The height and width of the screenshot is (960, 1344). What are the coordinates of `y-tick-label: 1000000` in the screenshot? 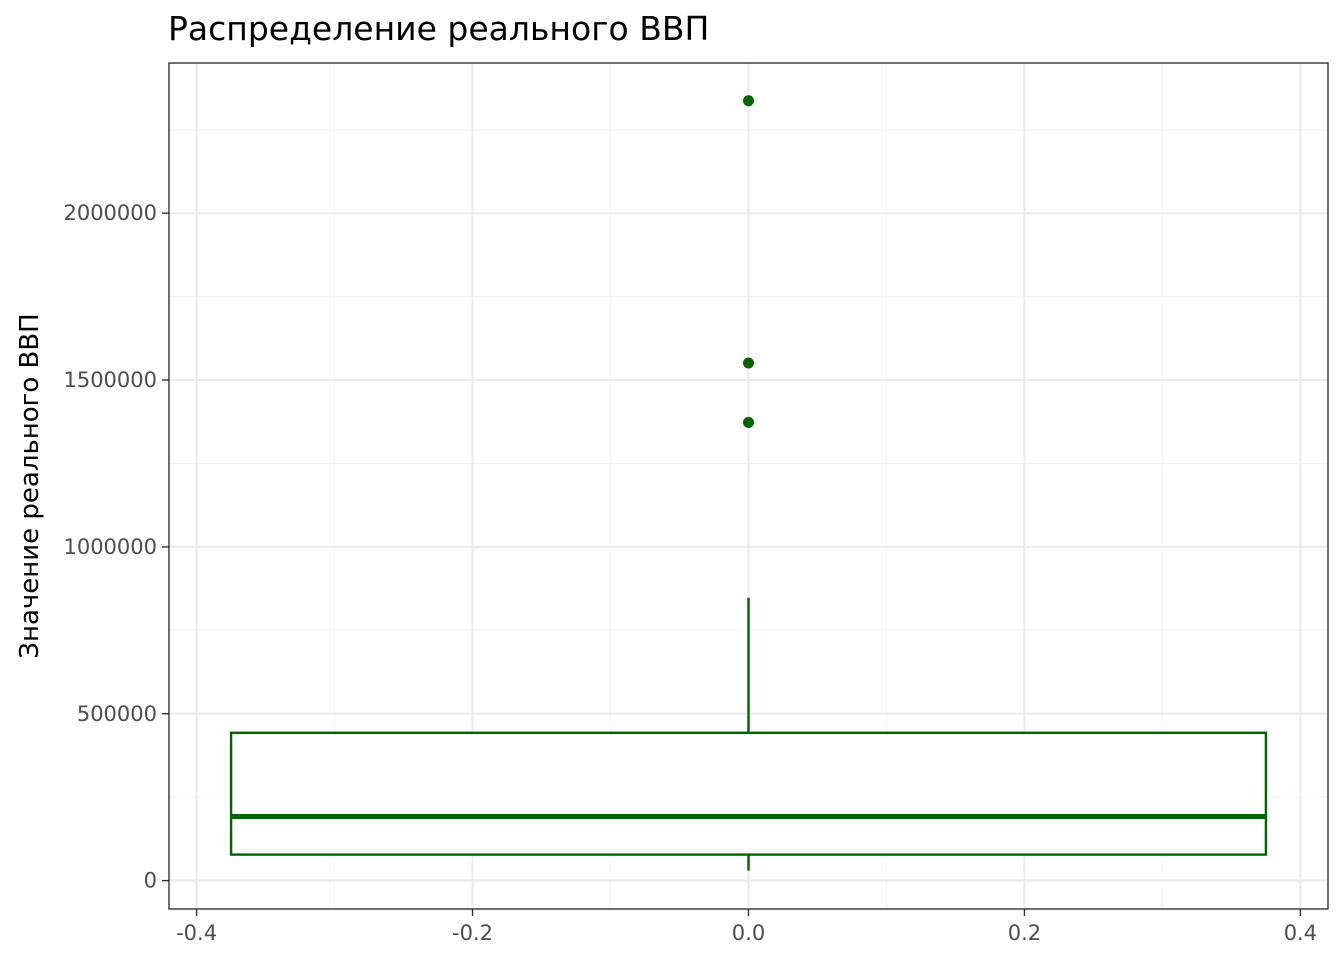 It's located at (110, 547).